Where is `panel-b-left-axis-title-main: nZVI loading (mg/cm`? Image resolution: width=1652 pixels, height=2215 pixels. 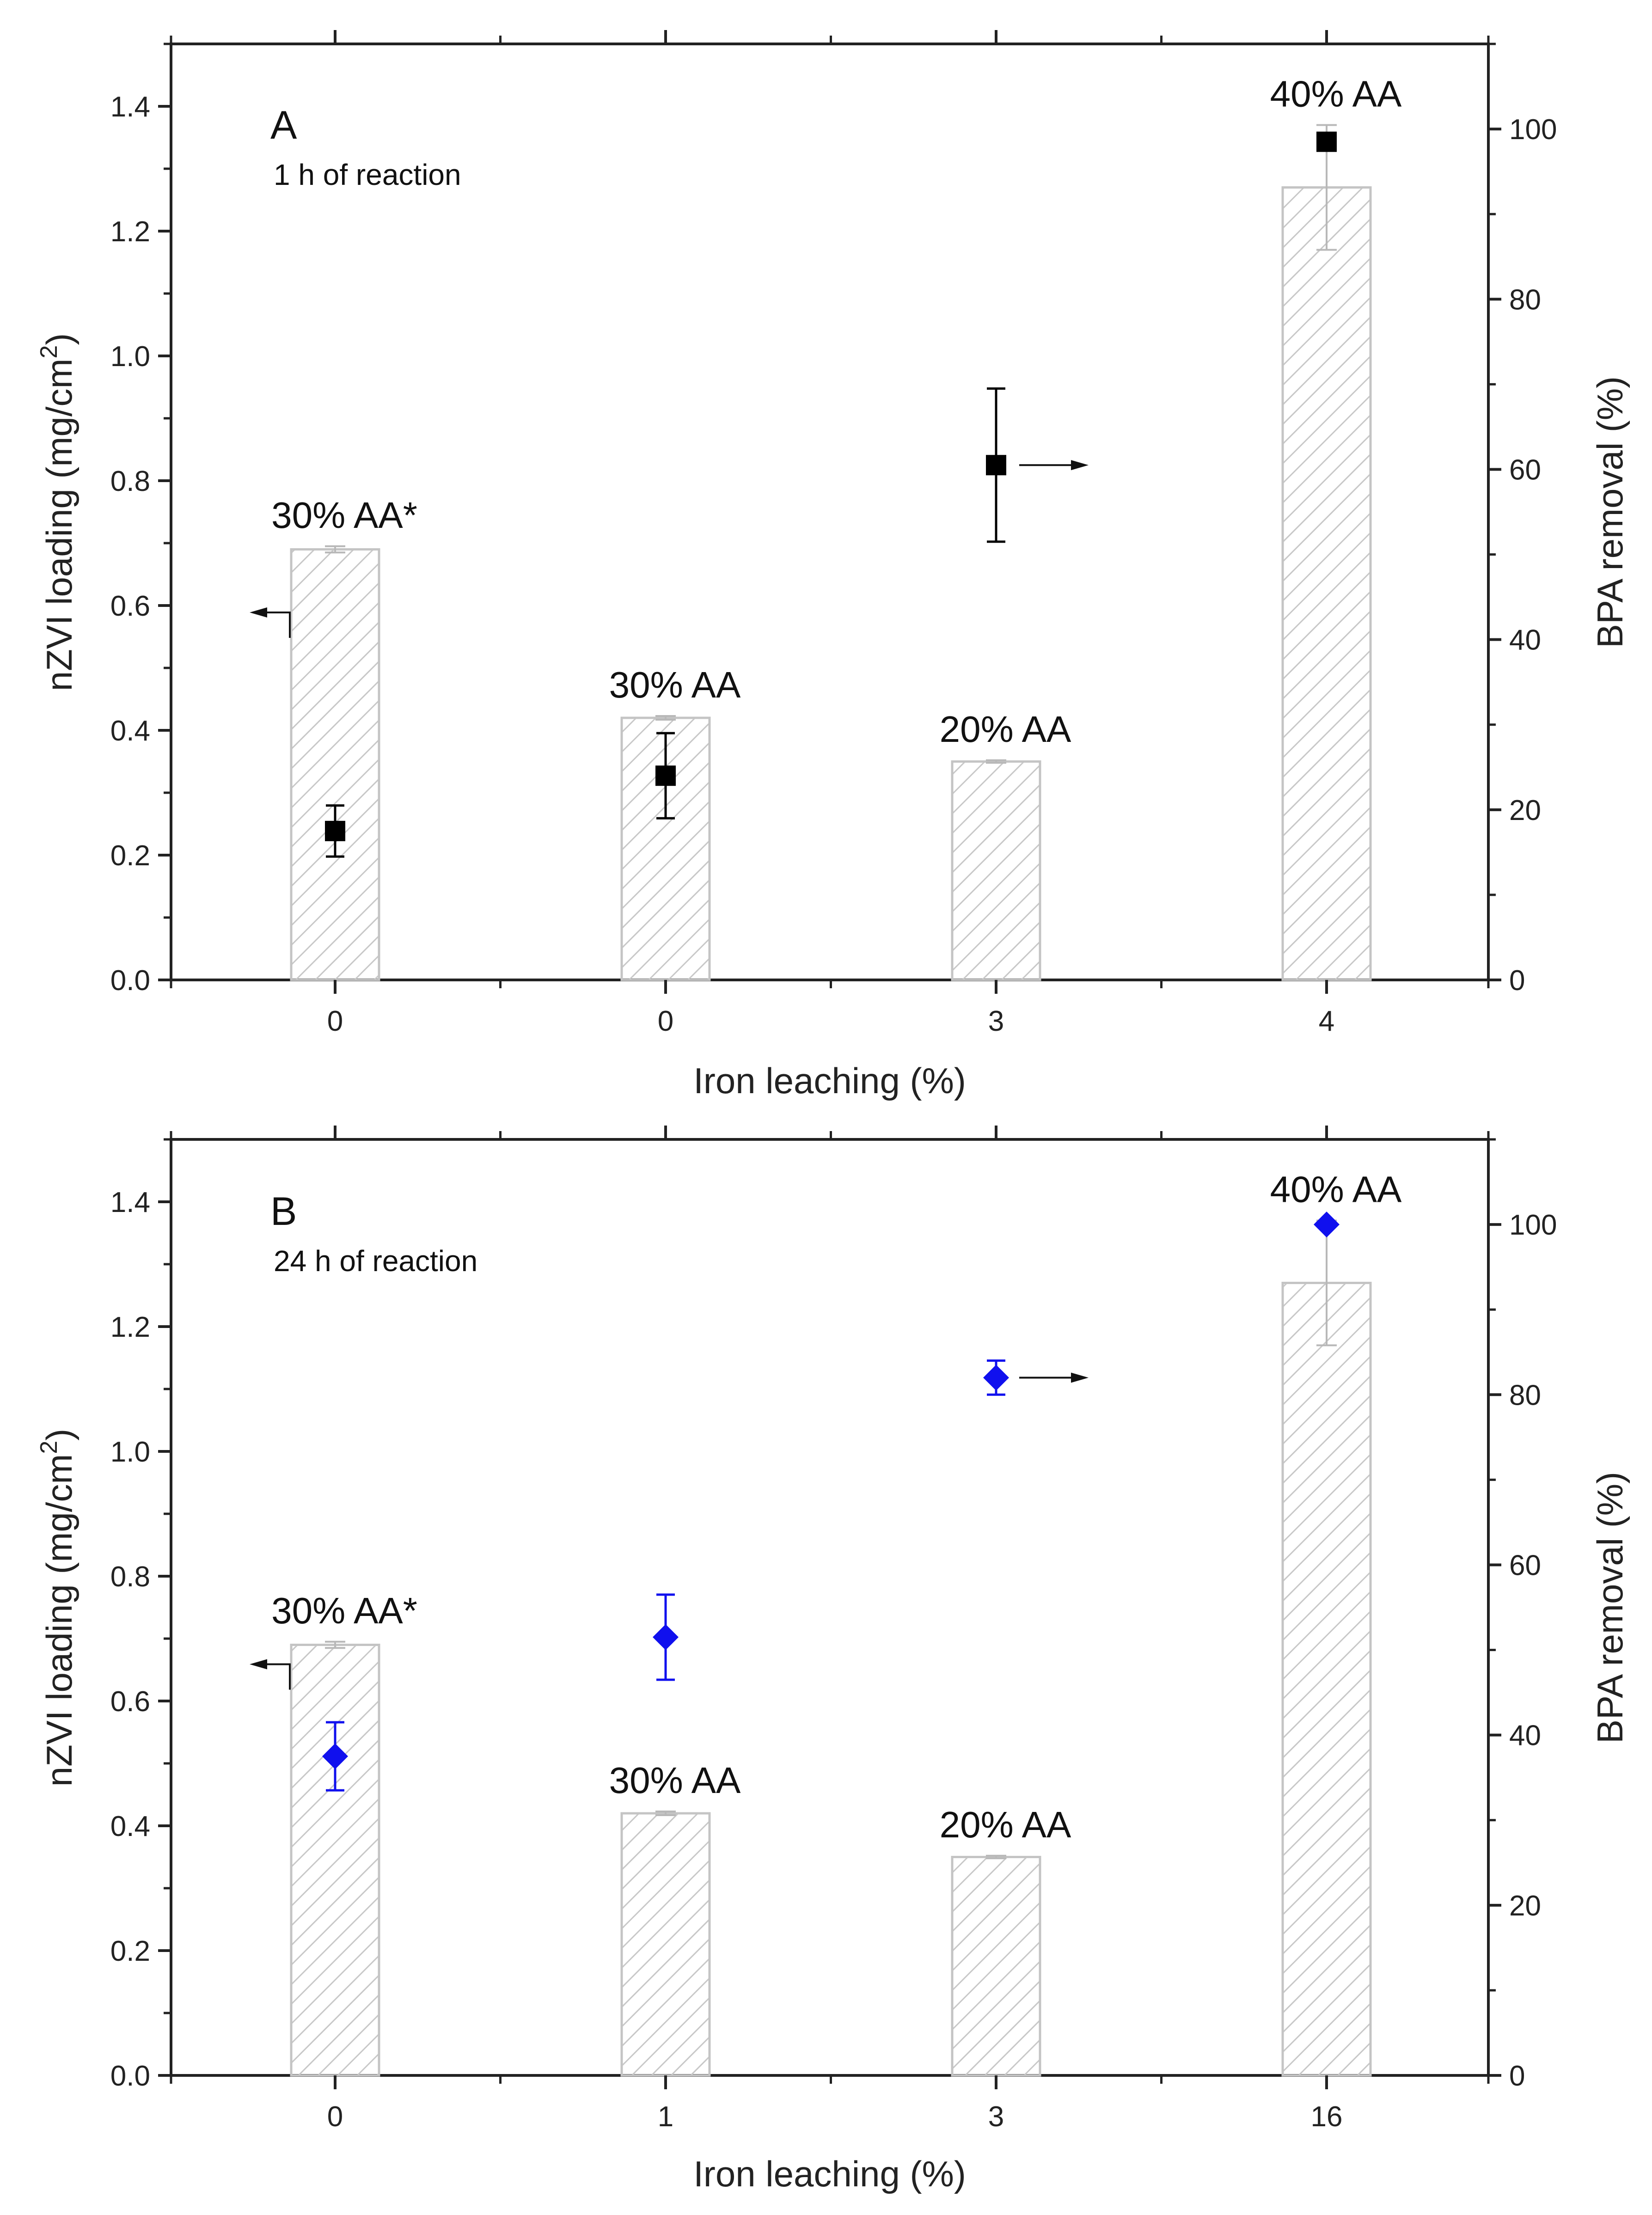
panel-b-left-axis-title-main: nZVI loading (mg/cm is located at coordinates (59, 1620).